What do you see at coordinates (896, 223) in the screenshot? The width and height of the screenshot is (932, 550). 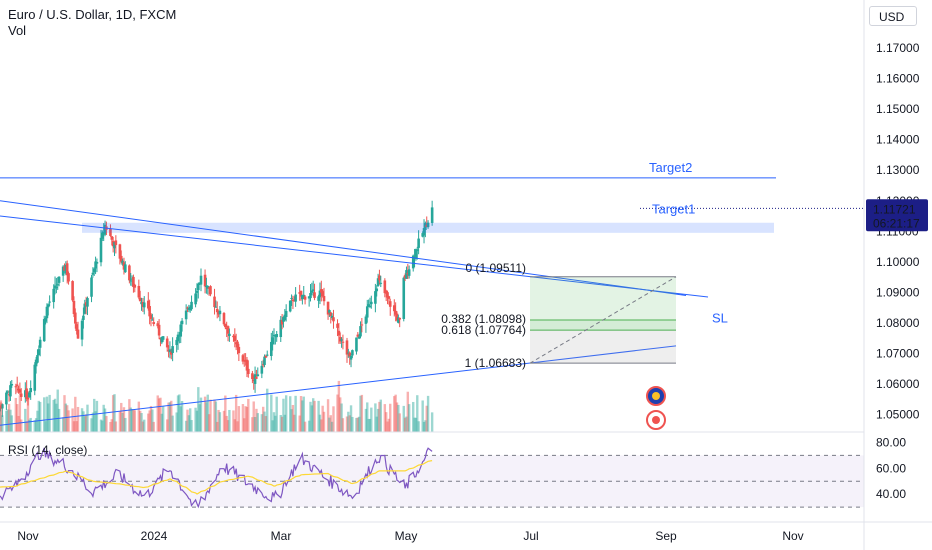 I see `bar-countdown: 06:21:17` at bounding box center [896, 223].